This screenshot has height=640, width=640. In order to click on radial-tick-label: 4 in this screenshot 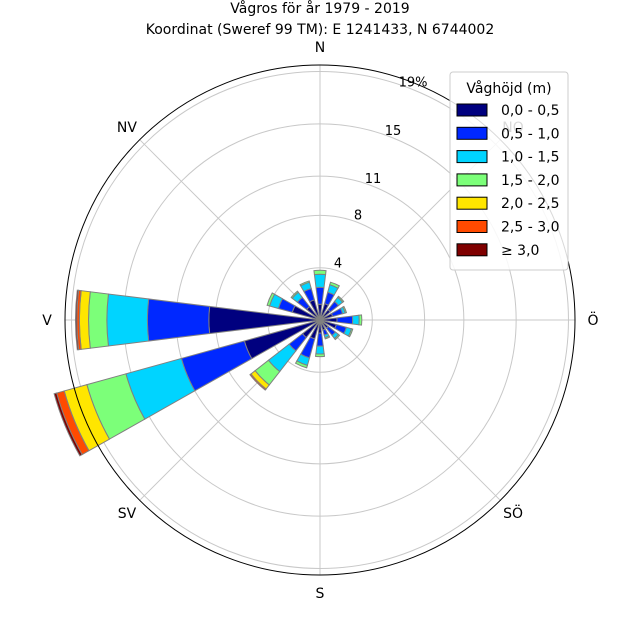, I will do `click(338, 264)`.